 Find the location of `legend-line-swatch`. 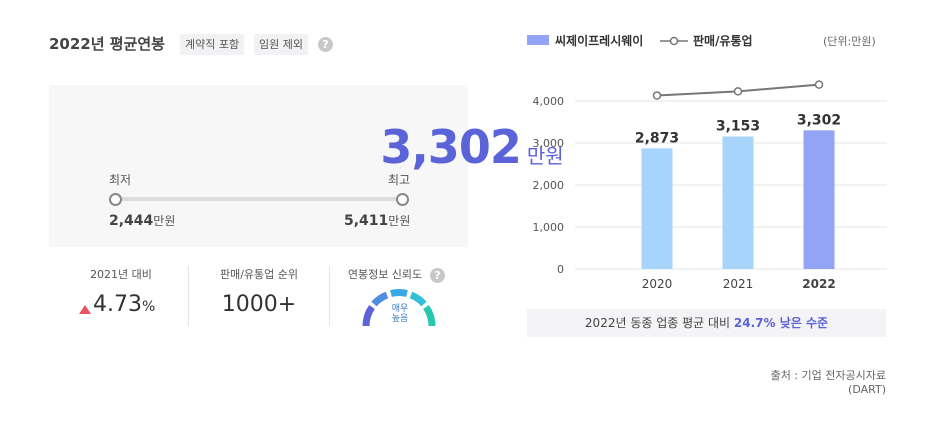

legend-line-swatch is located at coordinates (674, 41).